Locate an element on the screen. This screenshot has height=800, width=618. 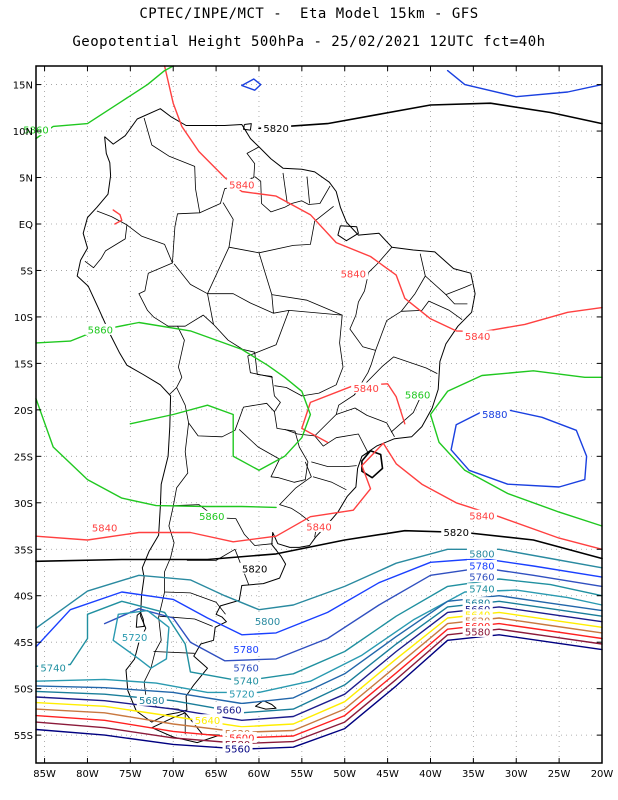
contour-label: 5560 is located at coordinates (237, 750).